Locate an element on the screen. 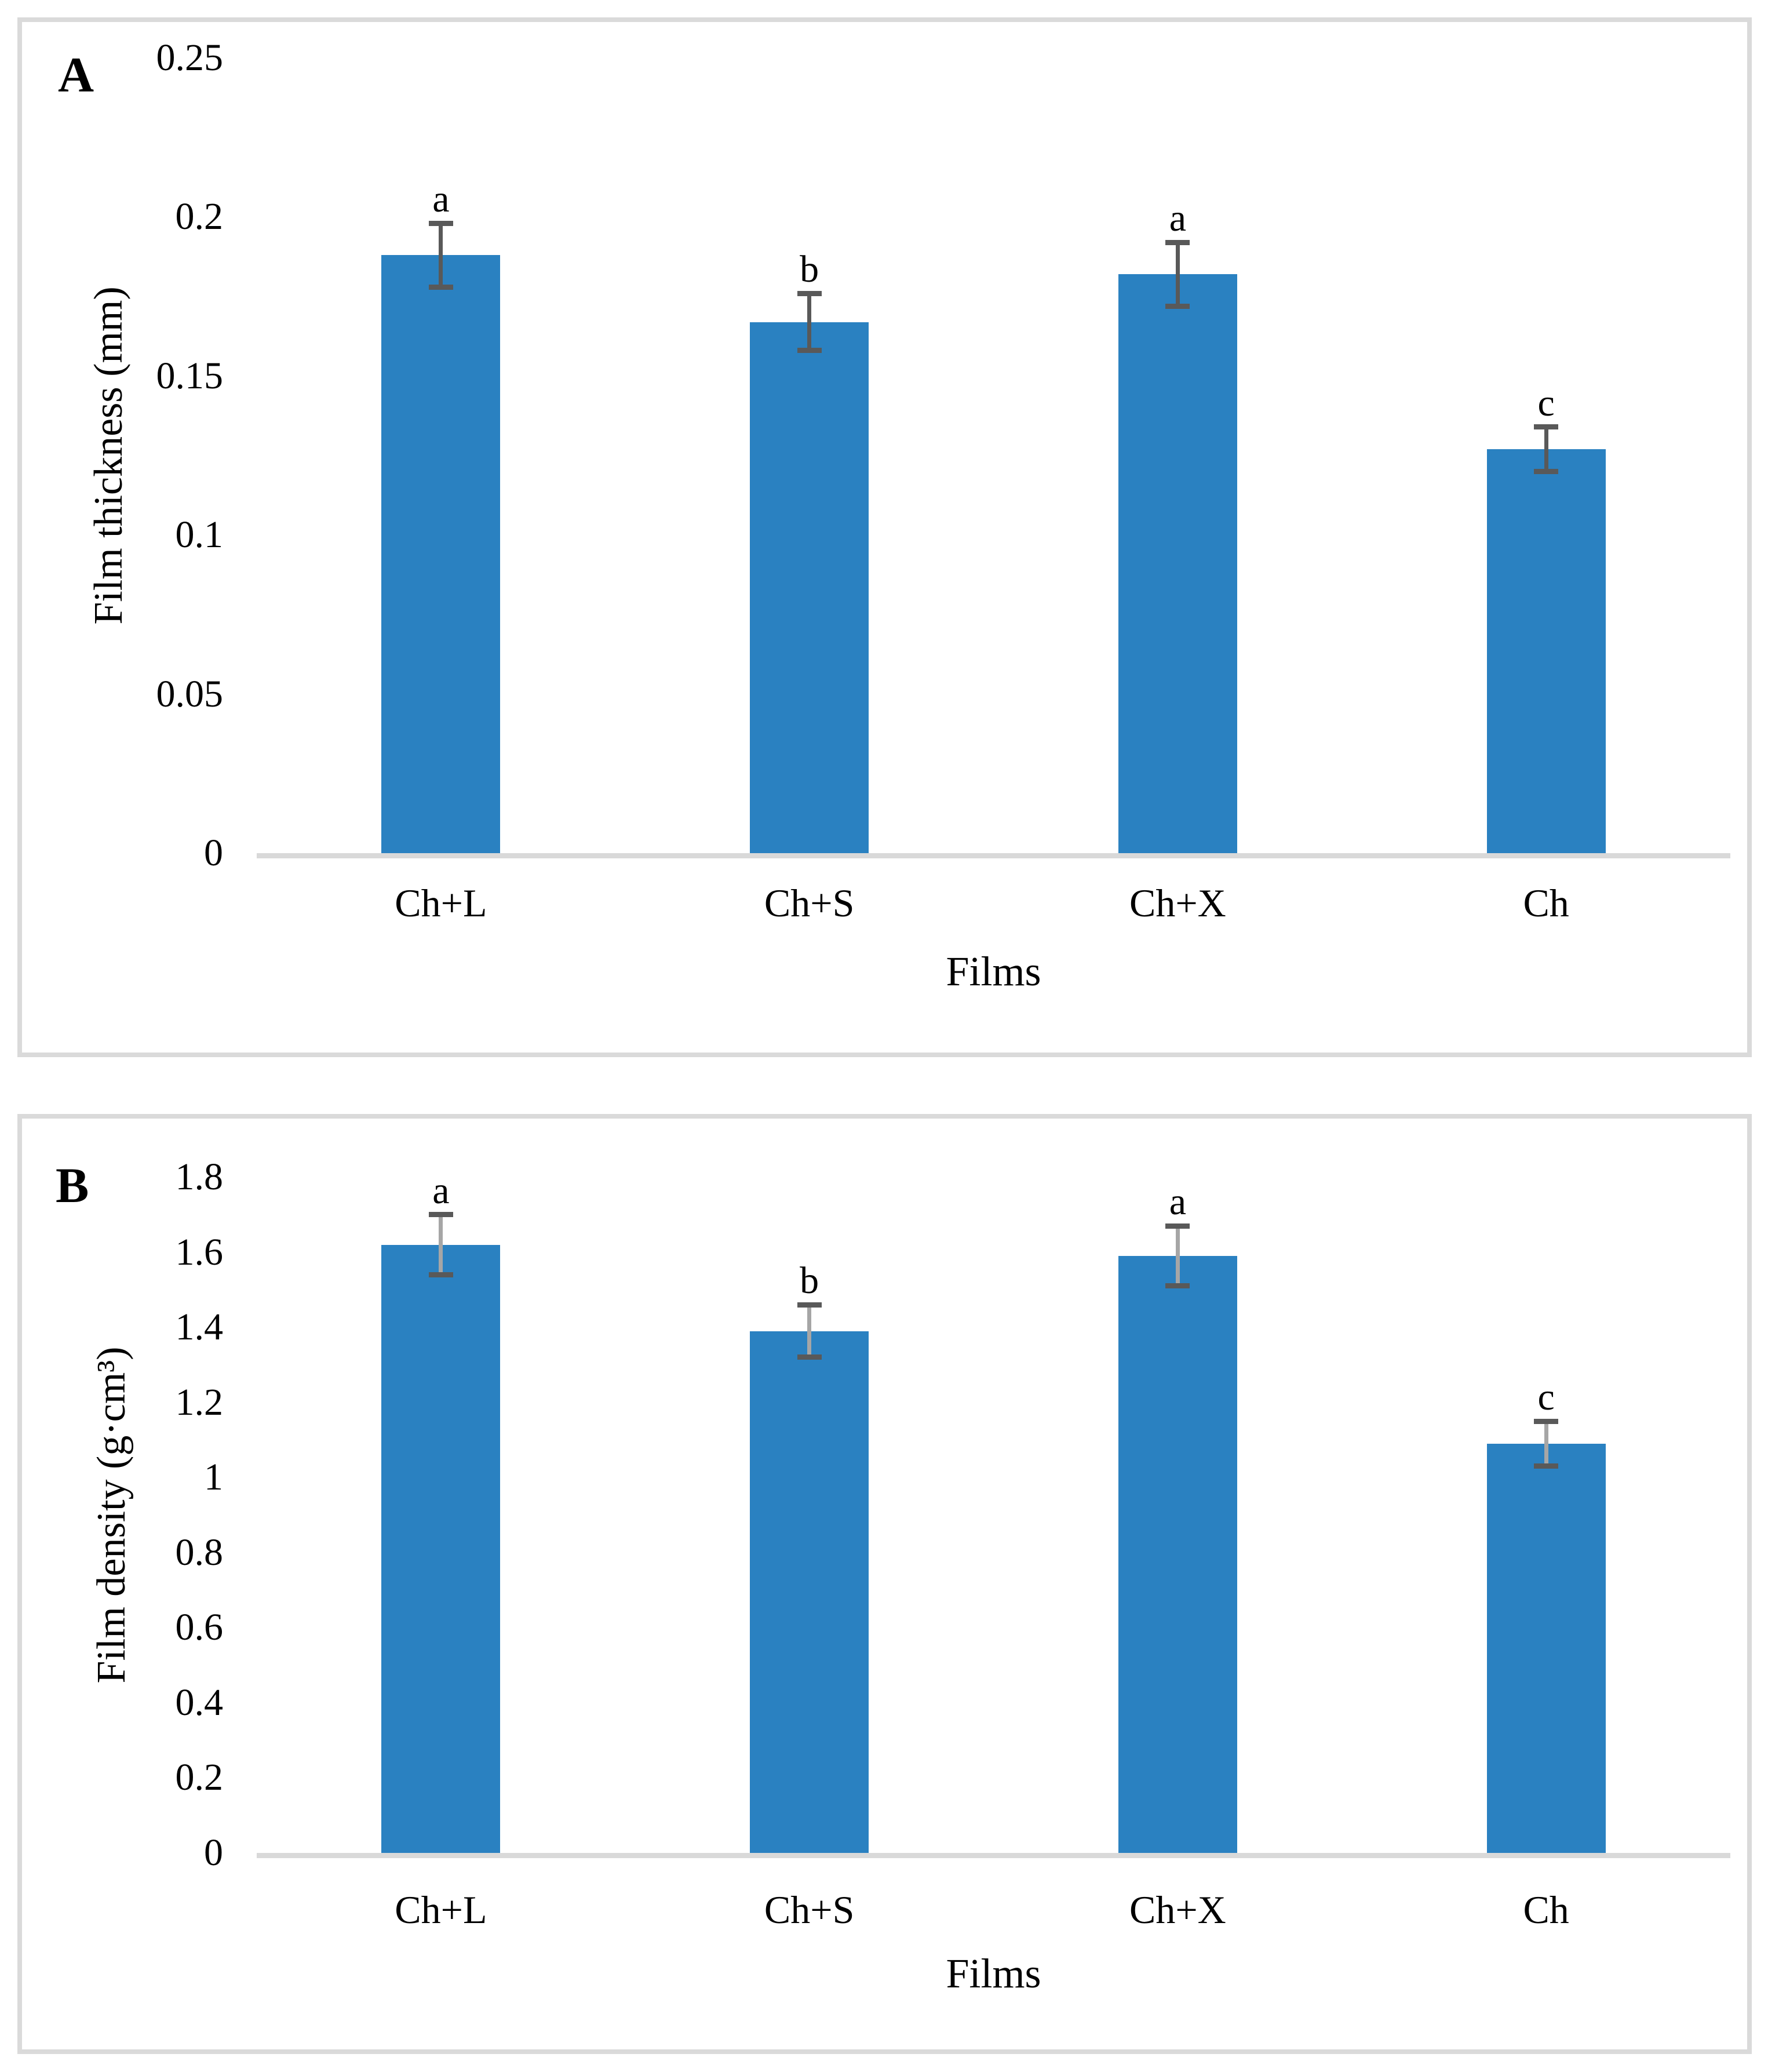  y-tick-label: 1.4 is located at coordinates (199, 1327).